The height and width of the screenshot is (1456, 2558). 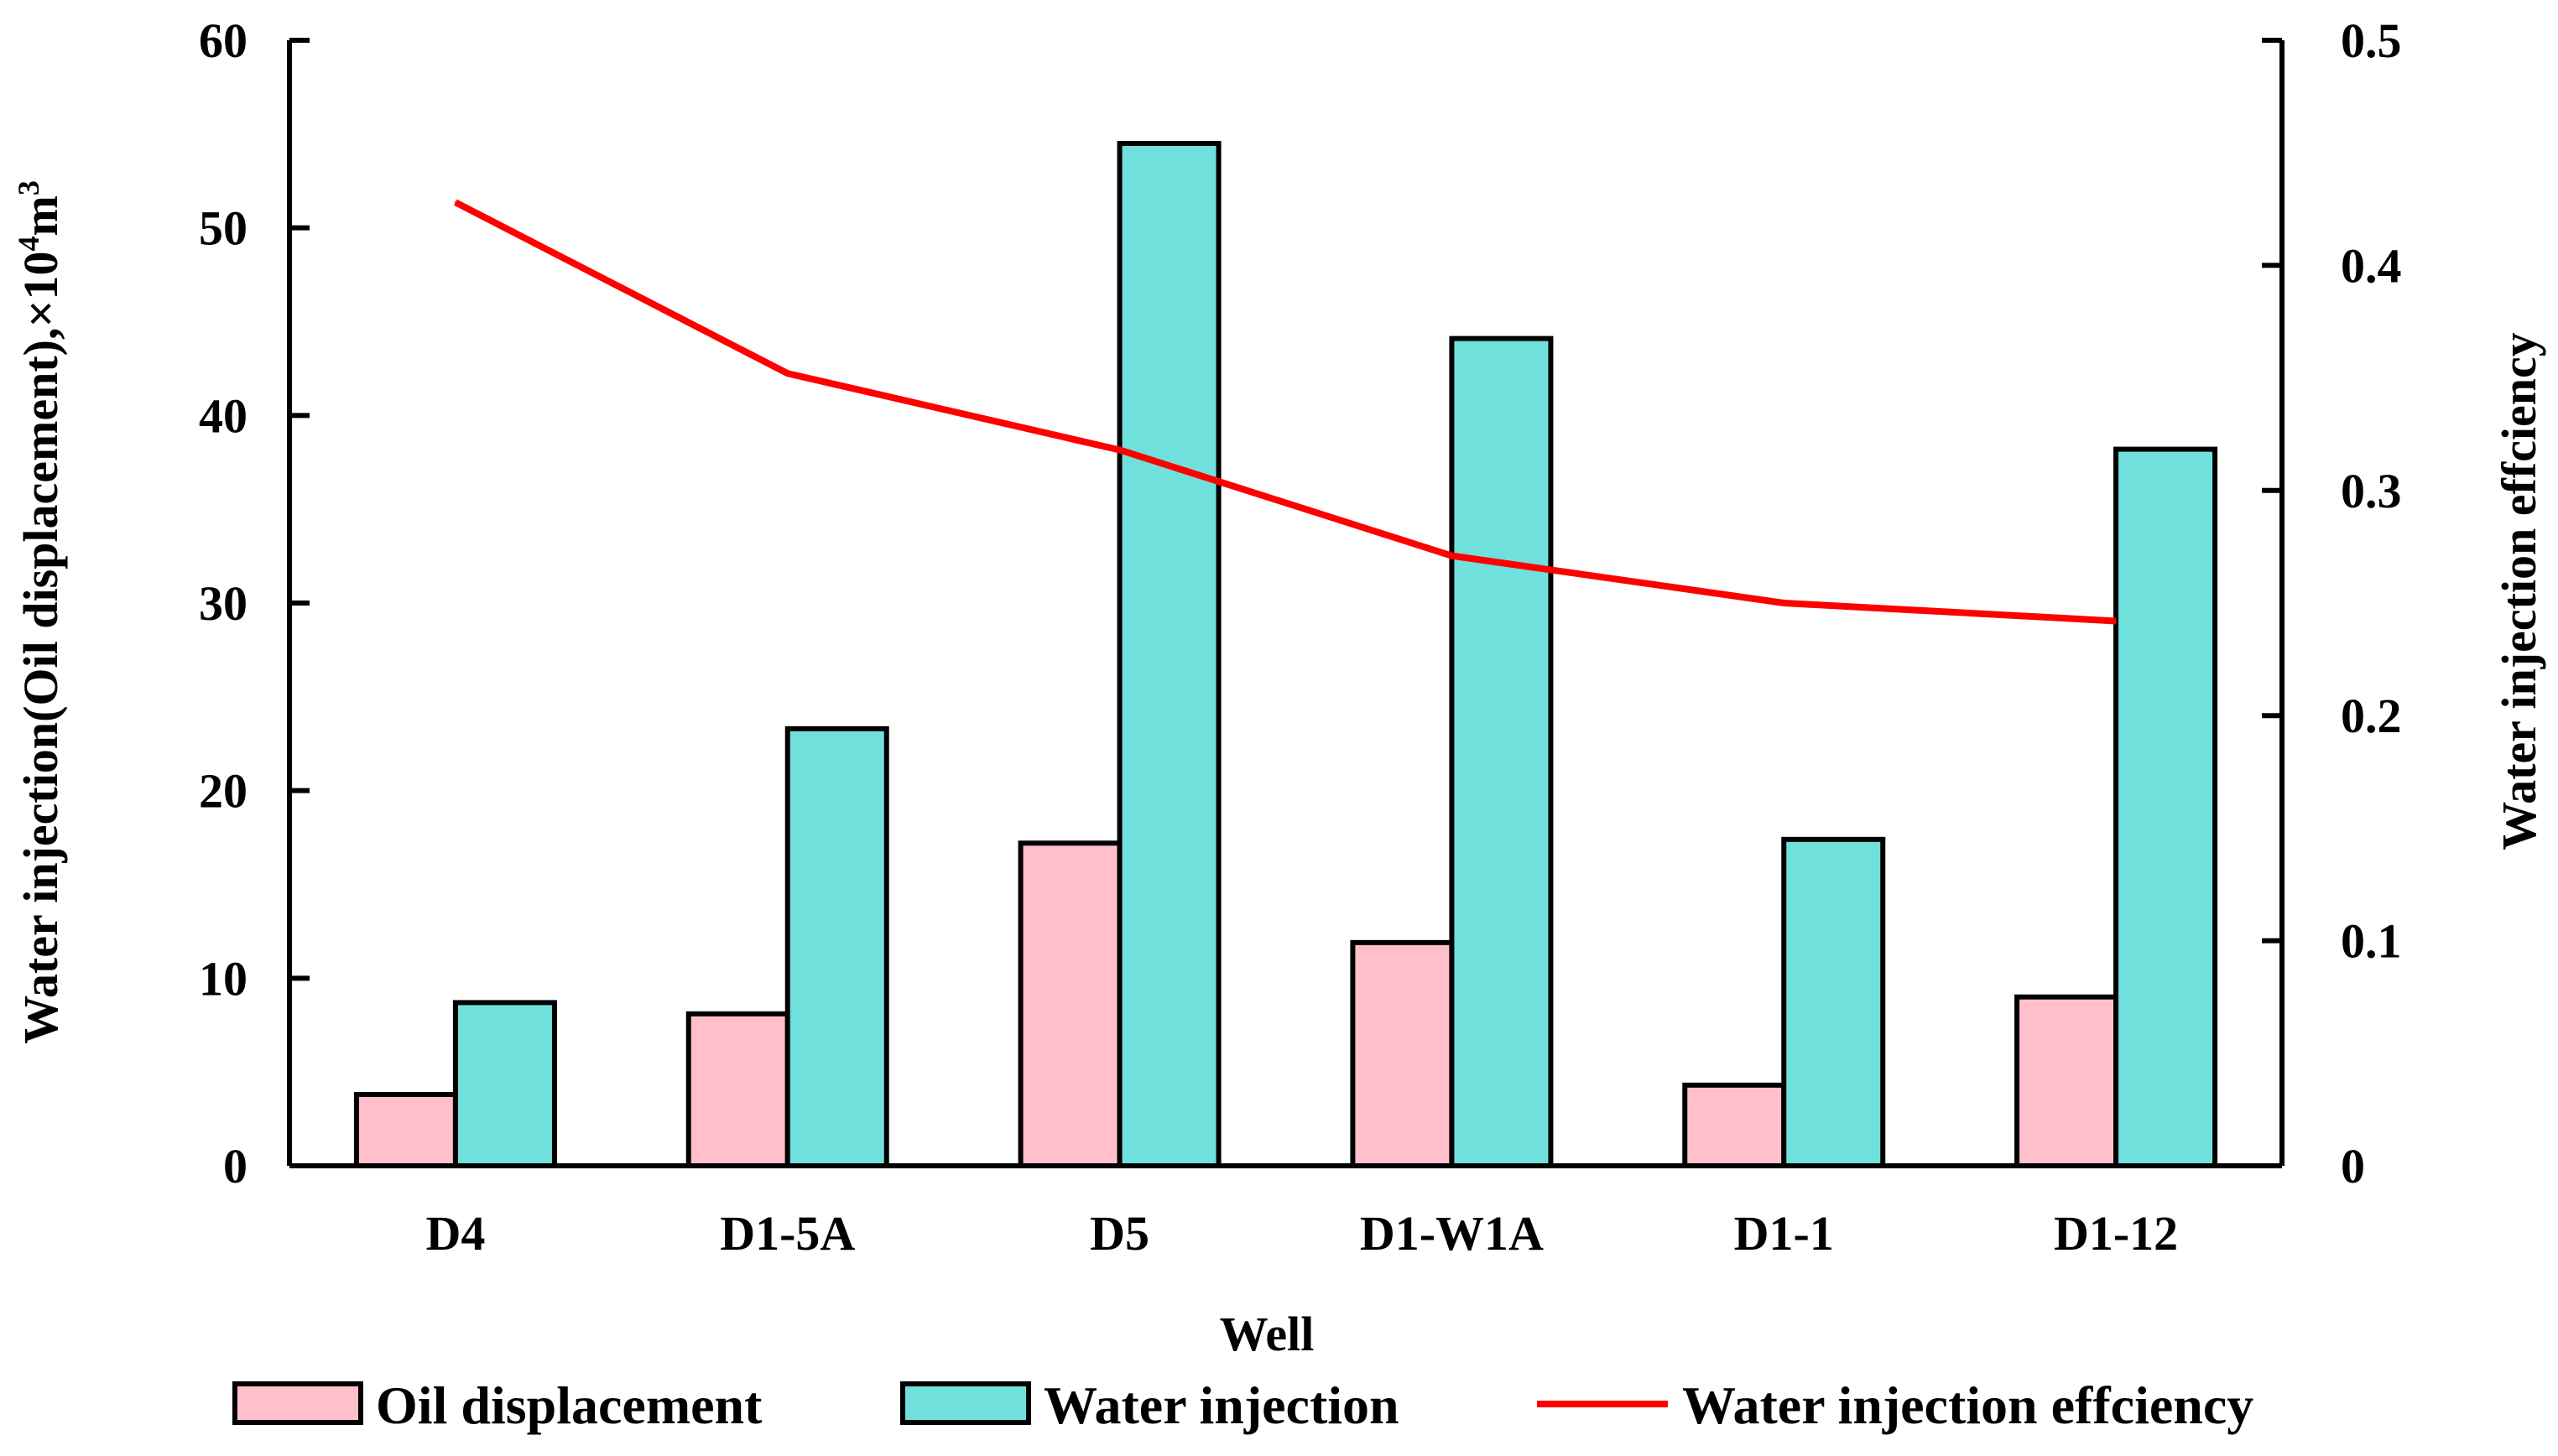 What do you see at coordinates (40, 647) in the screenshot?
I see `y-axis-title-main: Water injection(Oil displacement),×10` at bounding box center [40, 647].